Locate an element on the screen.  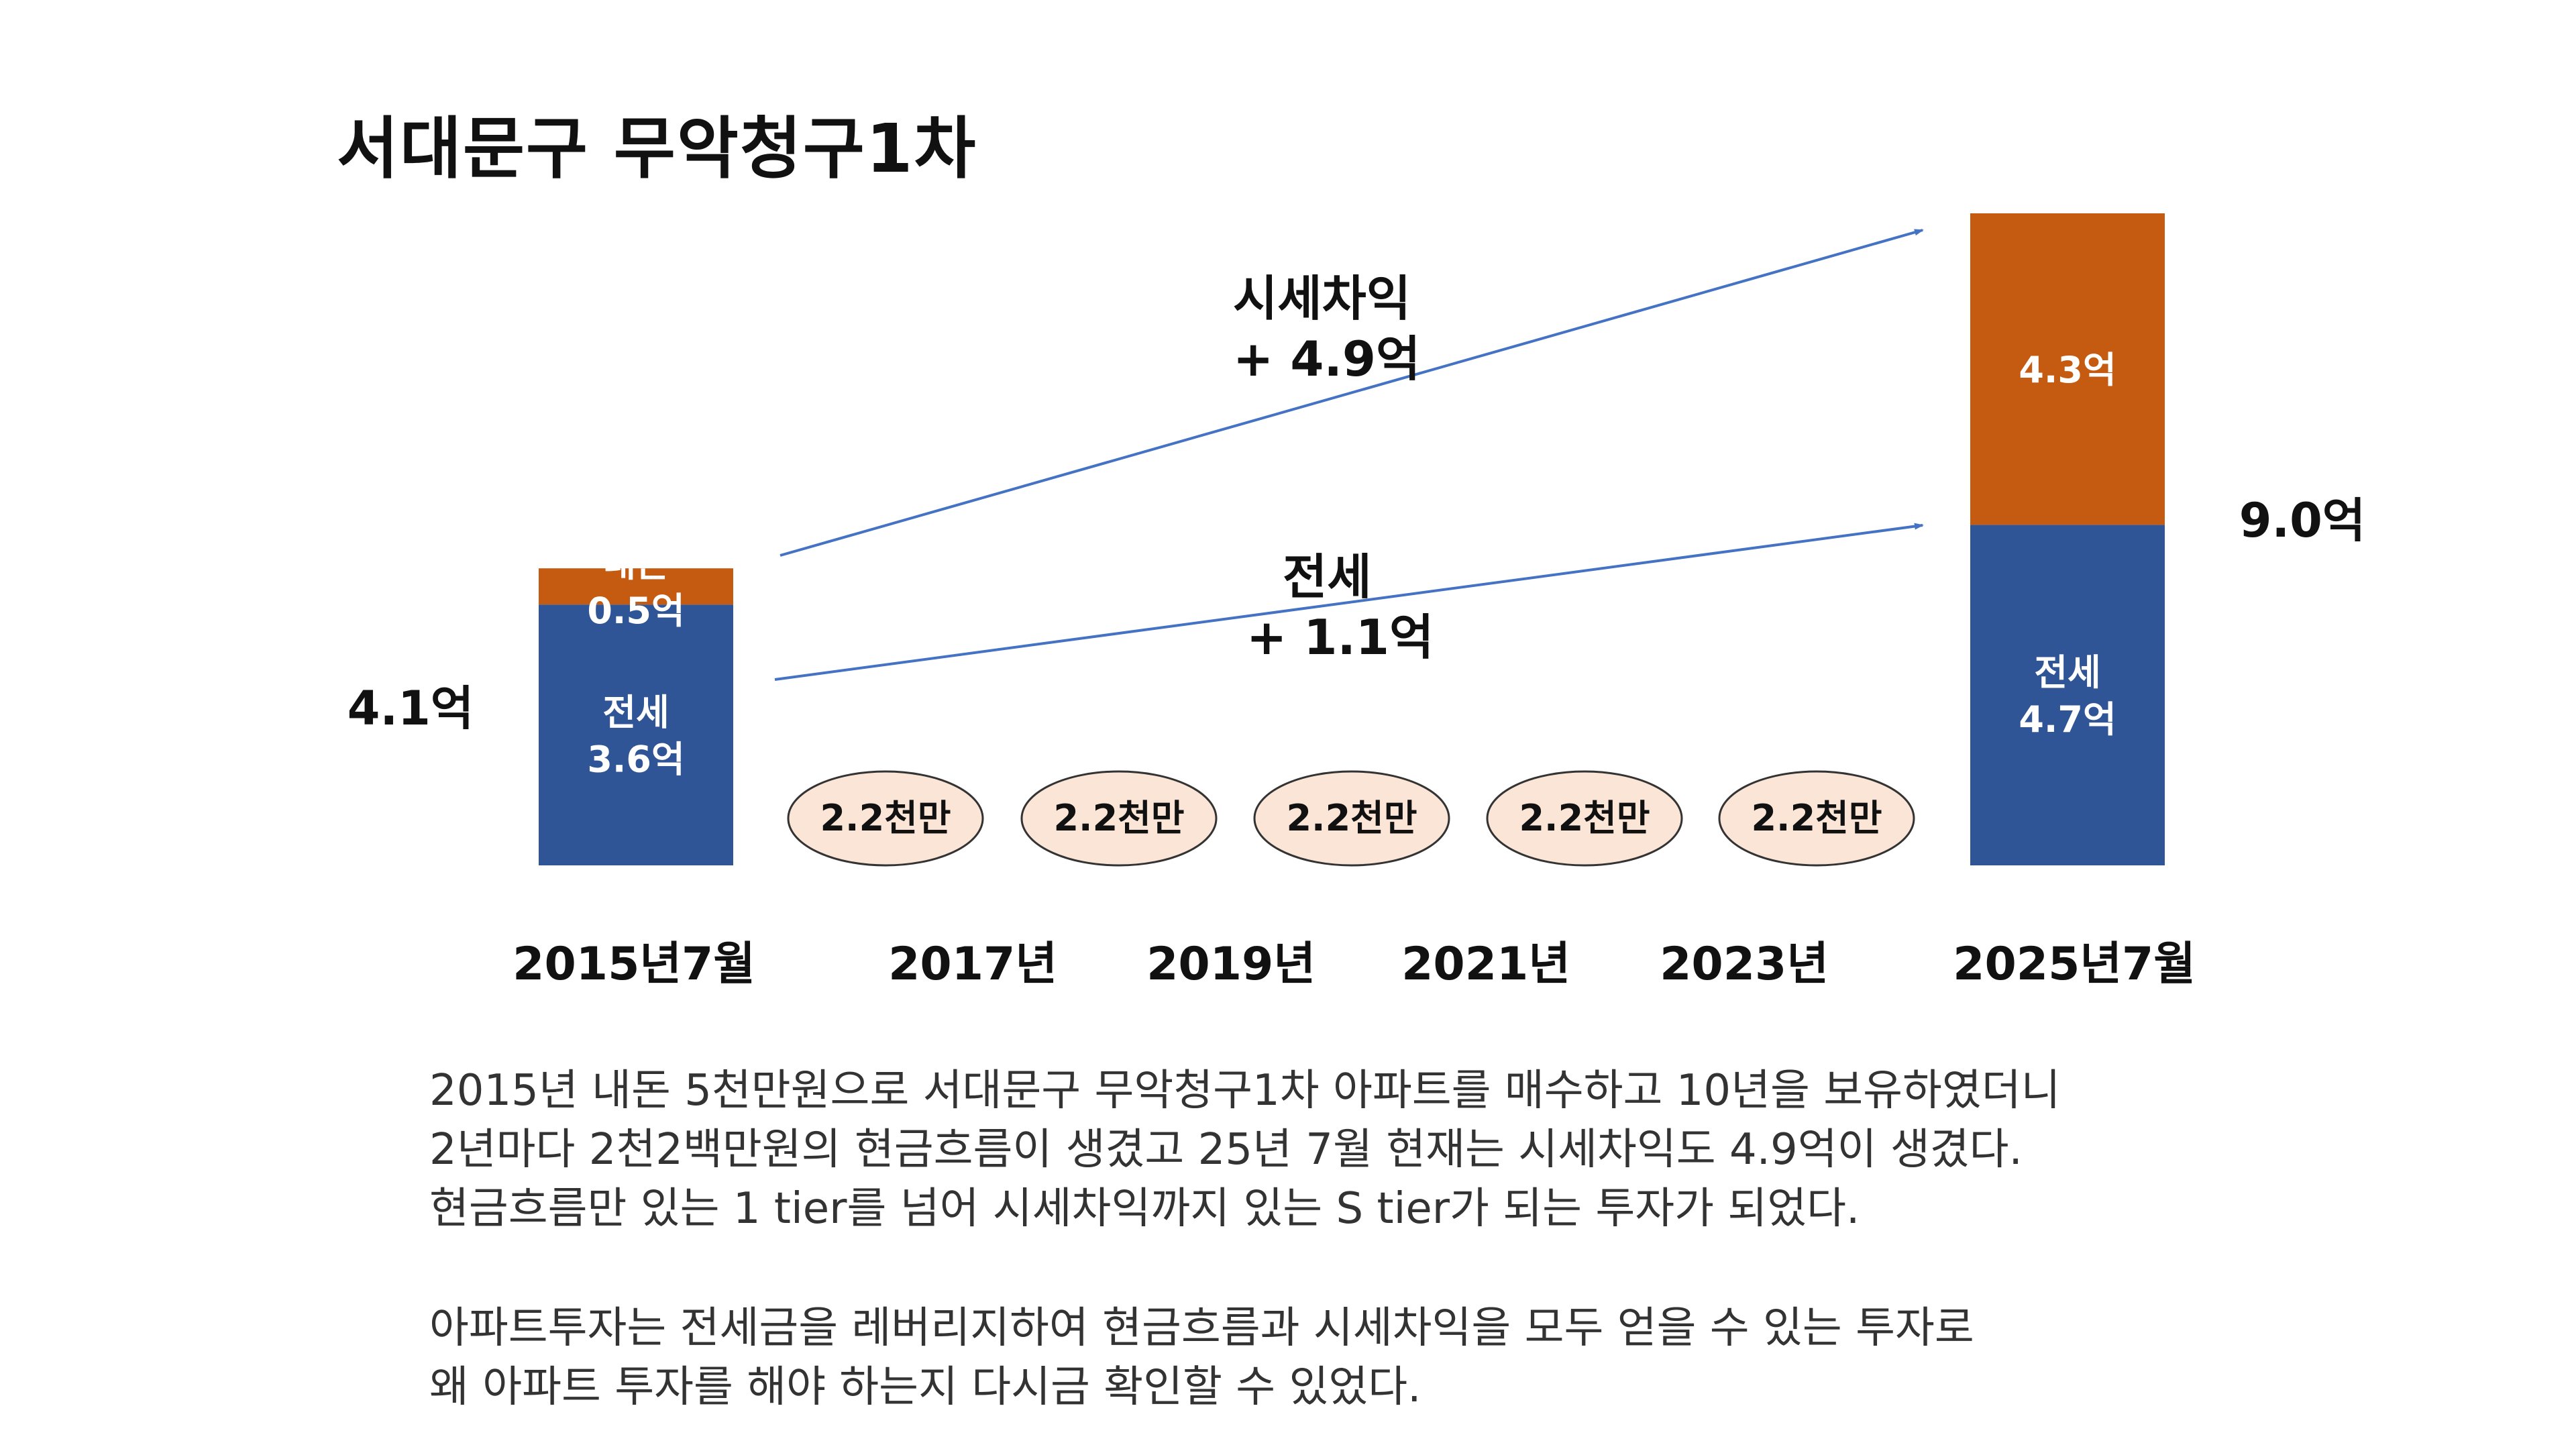
cash-flow-label-1: 2.2천만 is located at coordinates (1118, 818).